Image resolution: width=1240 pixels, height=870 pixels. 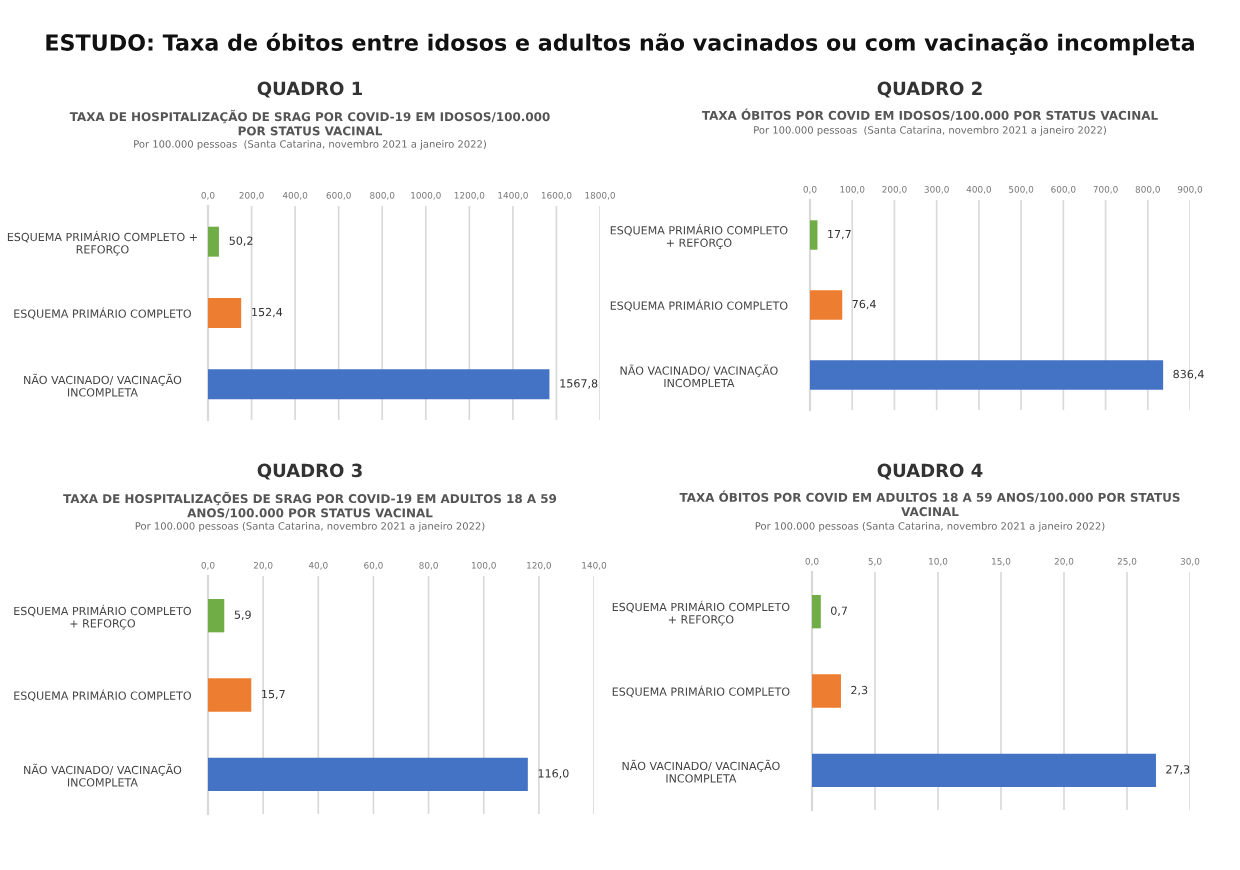 What do you see at coordinates (310, 89) in the screenshot?
I see `chart-title: QUADRO 1` at bounding box center [310, 89].